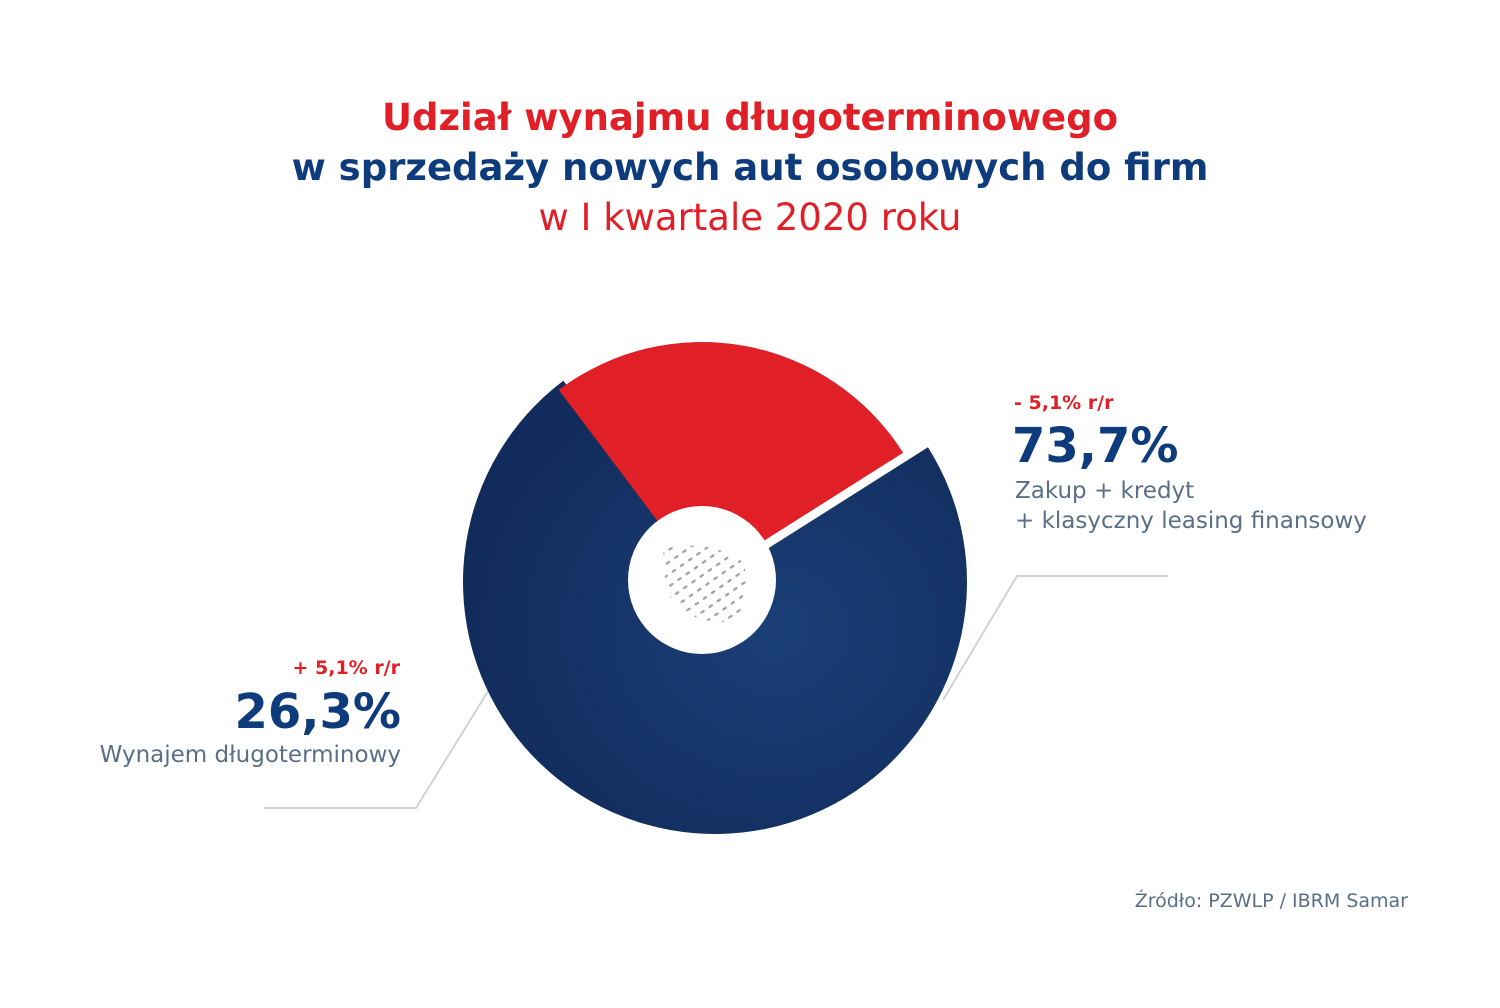 The height and width of the screenshot is (1008, 1500). I want to click on slice-value-long-term-rental: 26,3%, so click(317, 712).